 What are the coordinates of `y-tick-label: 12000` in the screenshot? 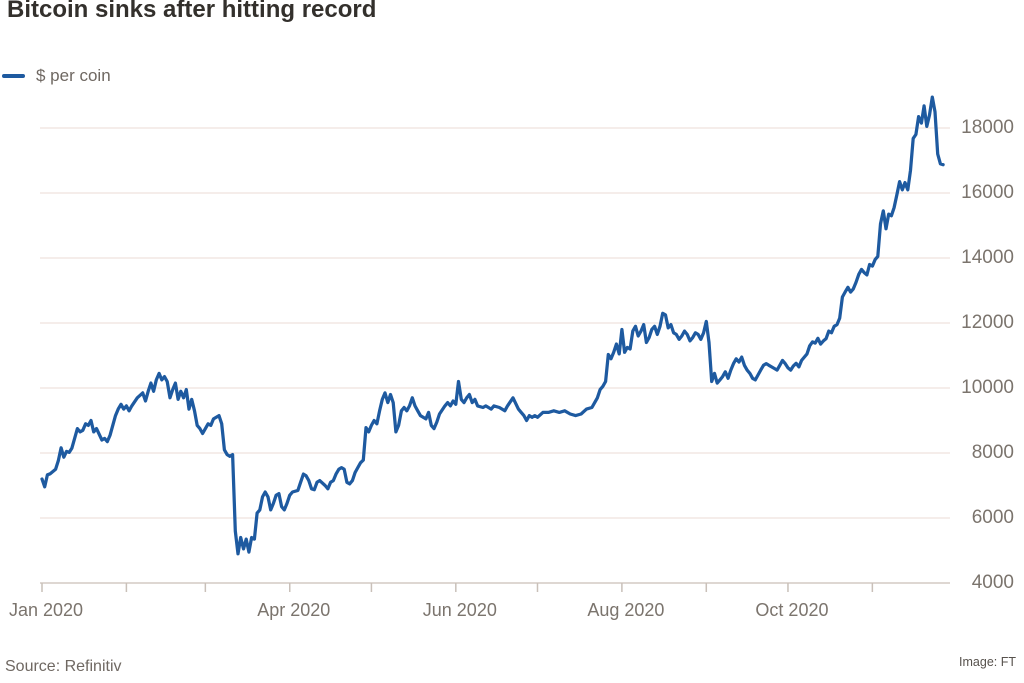 It's located at (987, 322).